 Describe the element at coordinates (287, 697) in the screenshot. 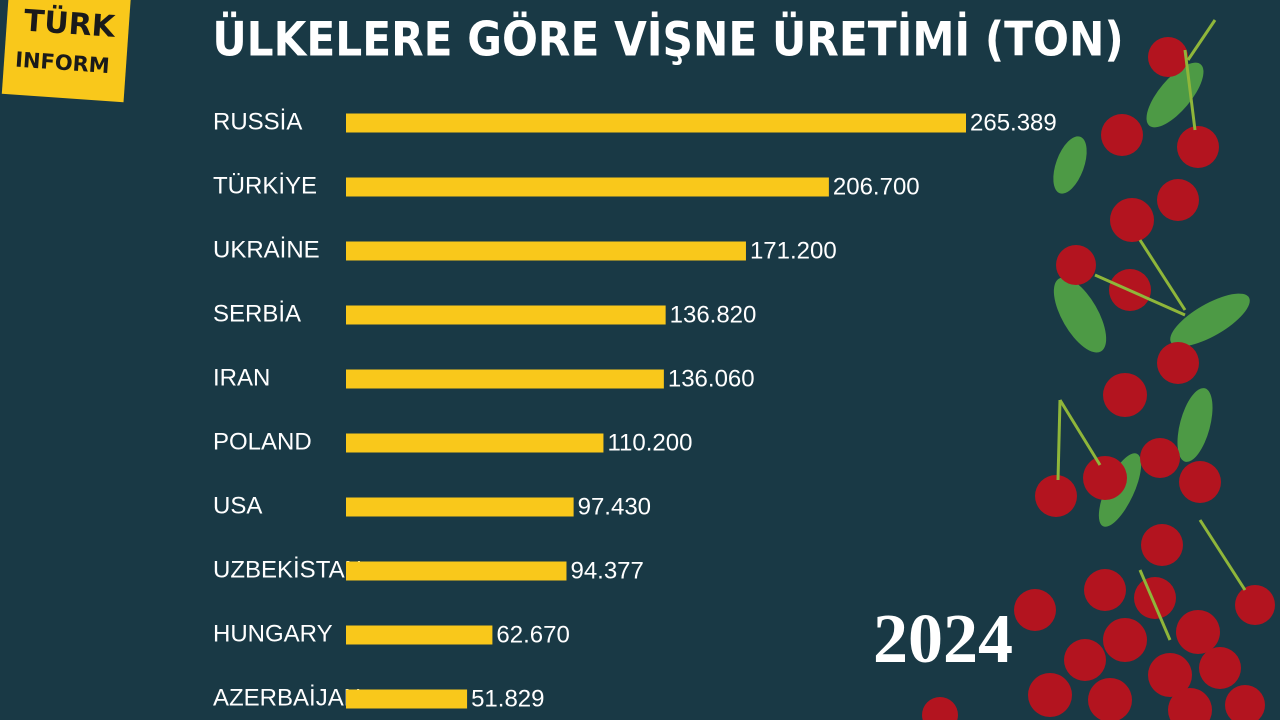

I see `category-label: AZERBAİJAN` at that location.